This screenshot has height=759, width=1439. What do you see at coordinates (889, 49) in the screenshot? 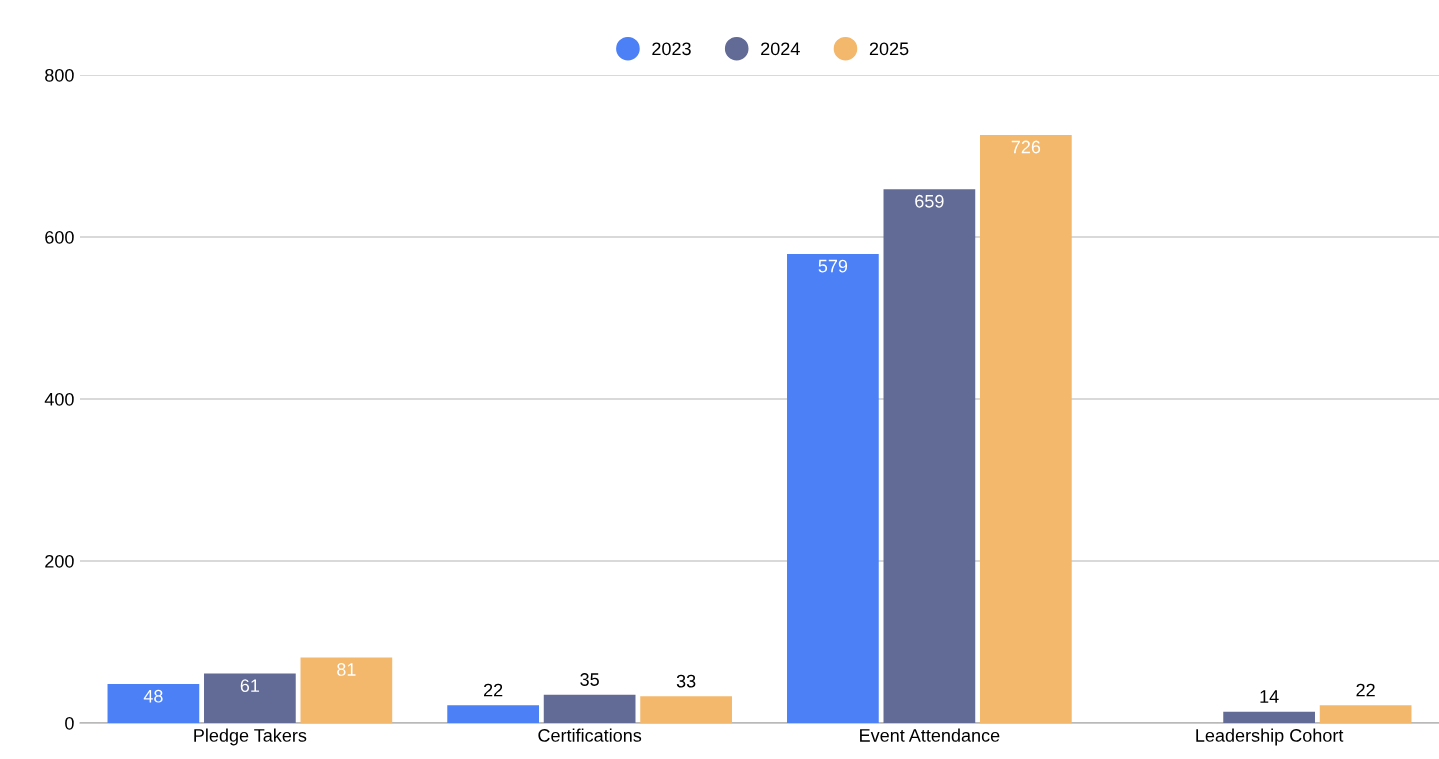
I see `legend-label: 2025` at bounding box center [889, 49].